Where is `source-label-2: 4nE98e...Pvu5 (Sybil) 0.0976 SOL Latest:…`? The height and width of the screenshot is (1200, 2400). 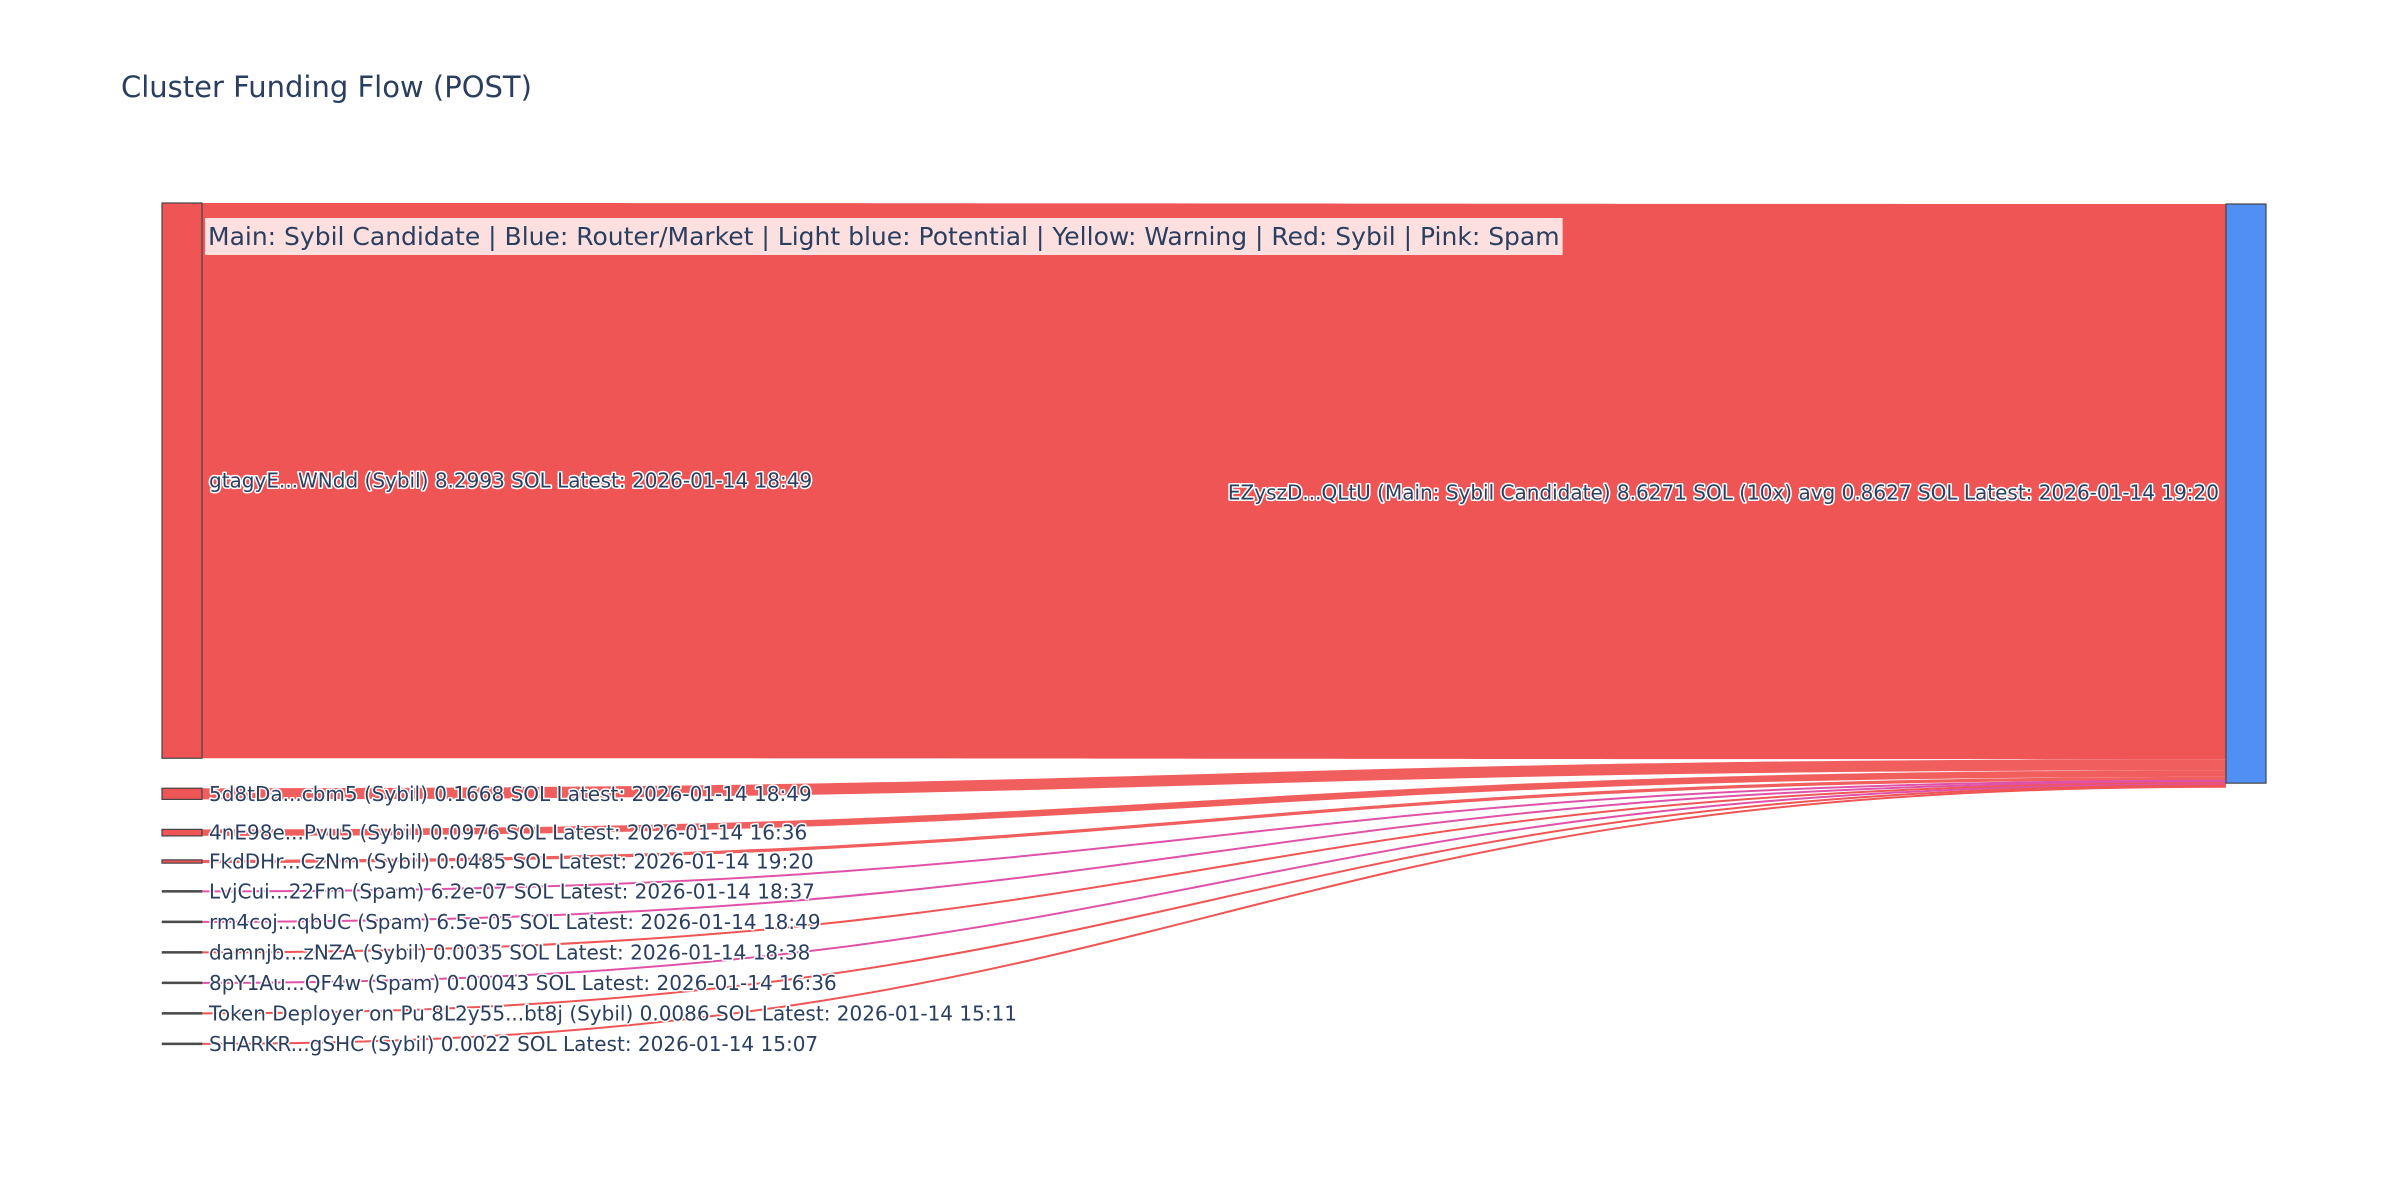 source-label-2: 4nE98e...Pvu5 (Sybil) 0.0976 SOL Latest:… is located at coordinates (508, 833).